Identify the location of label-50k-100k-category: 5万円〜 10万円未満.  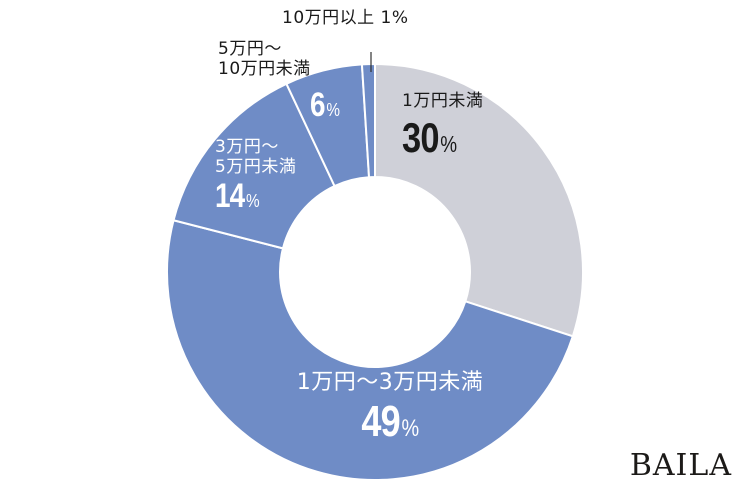
(264, 59).